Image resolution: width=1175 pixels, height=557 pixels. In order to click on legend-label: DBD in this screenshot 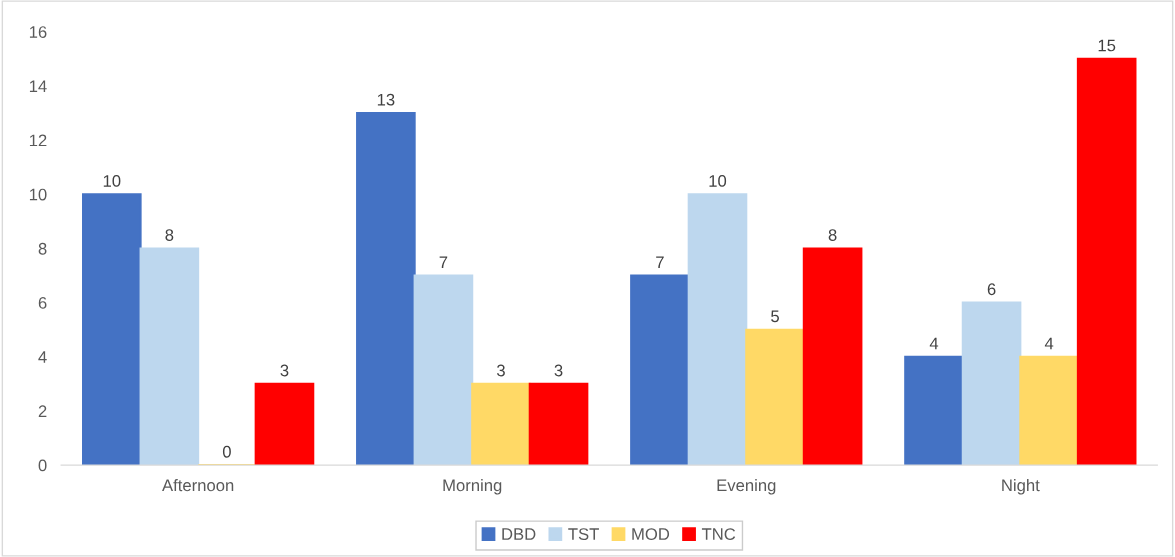, I will do `click(519, 534)`.